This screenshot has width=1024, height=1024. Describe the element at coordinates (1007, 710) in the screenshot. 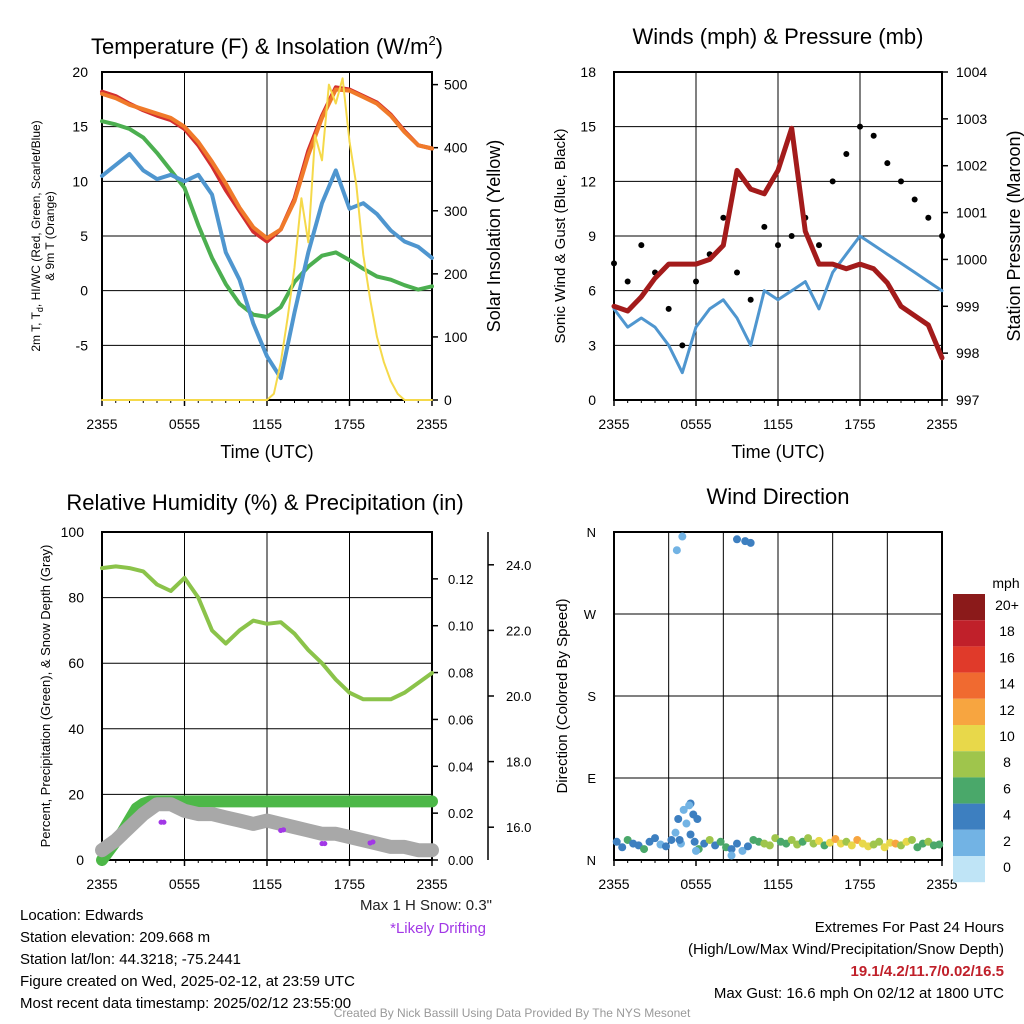

I see `colorbar-label: 12` at that location.